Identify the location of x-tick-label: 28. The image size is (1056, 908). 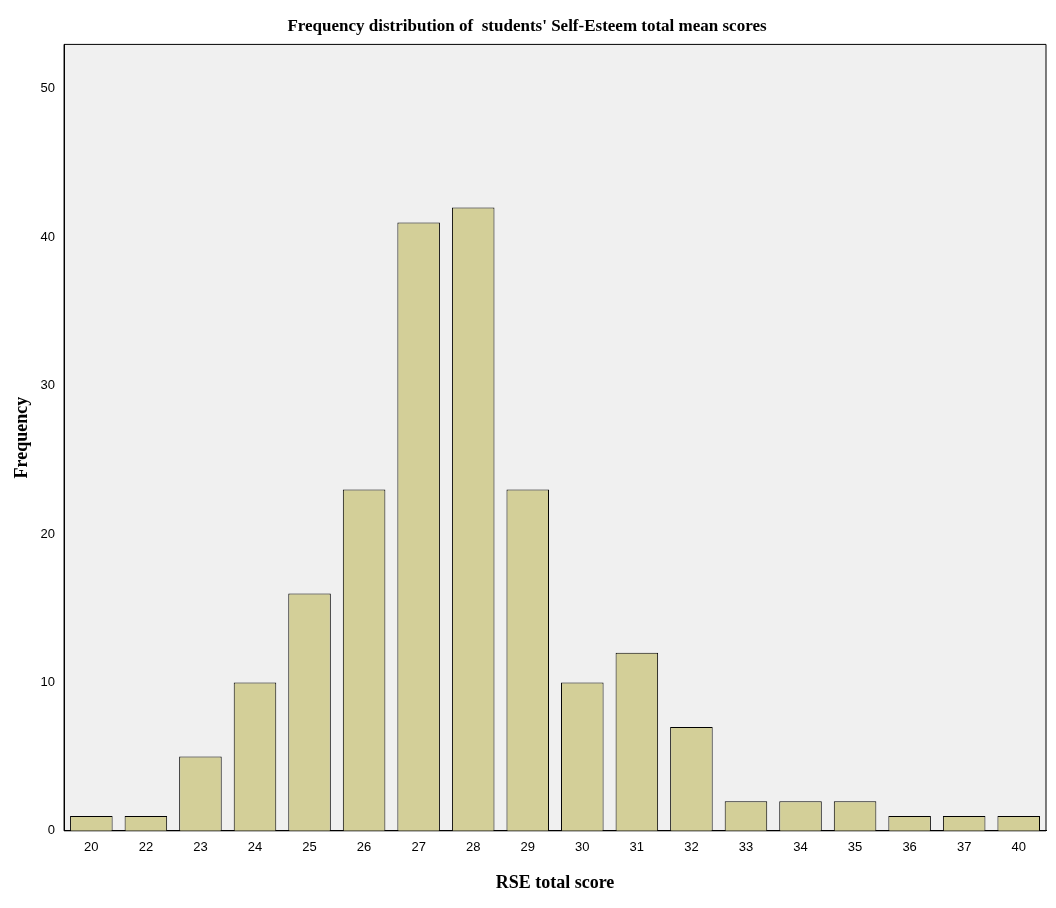
(473, 847).